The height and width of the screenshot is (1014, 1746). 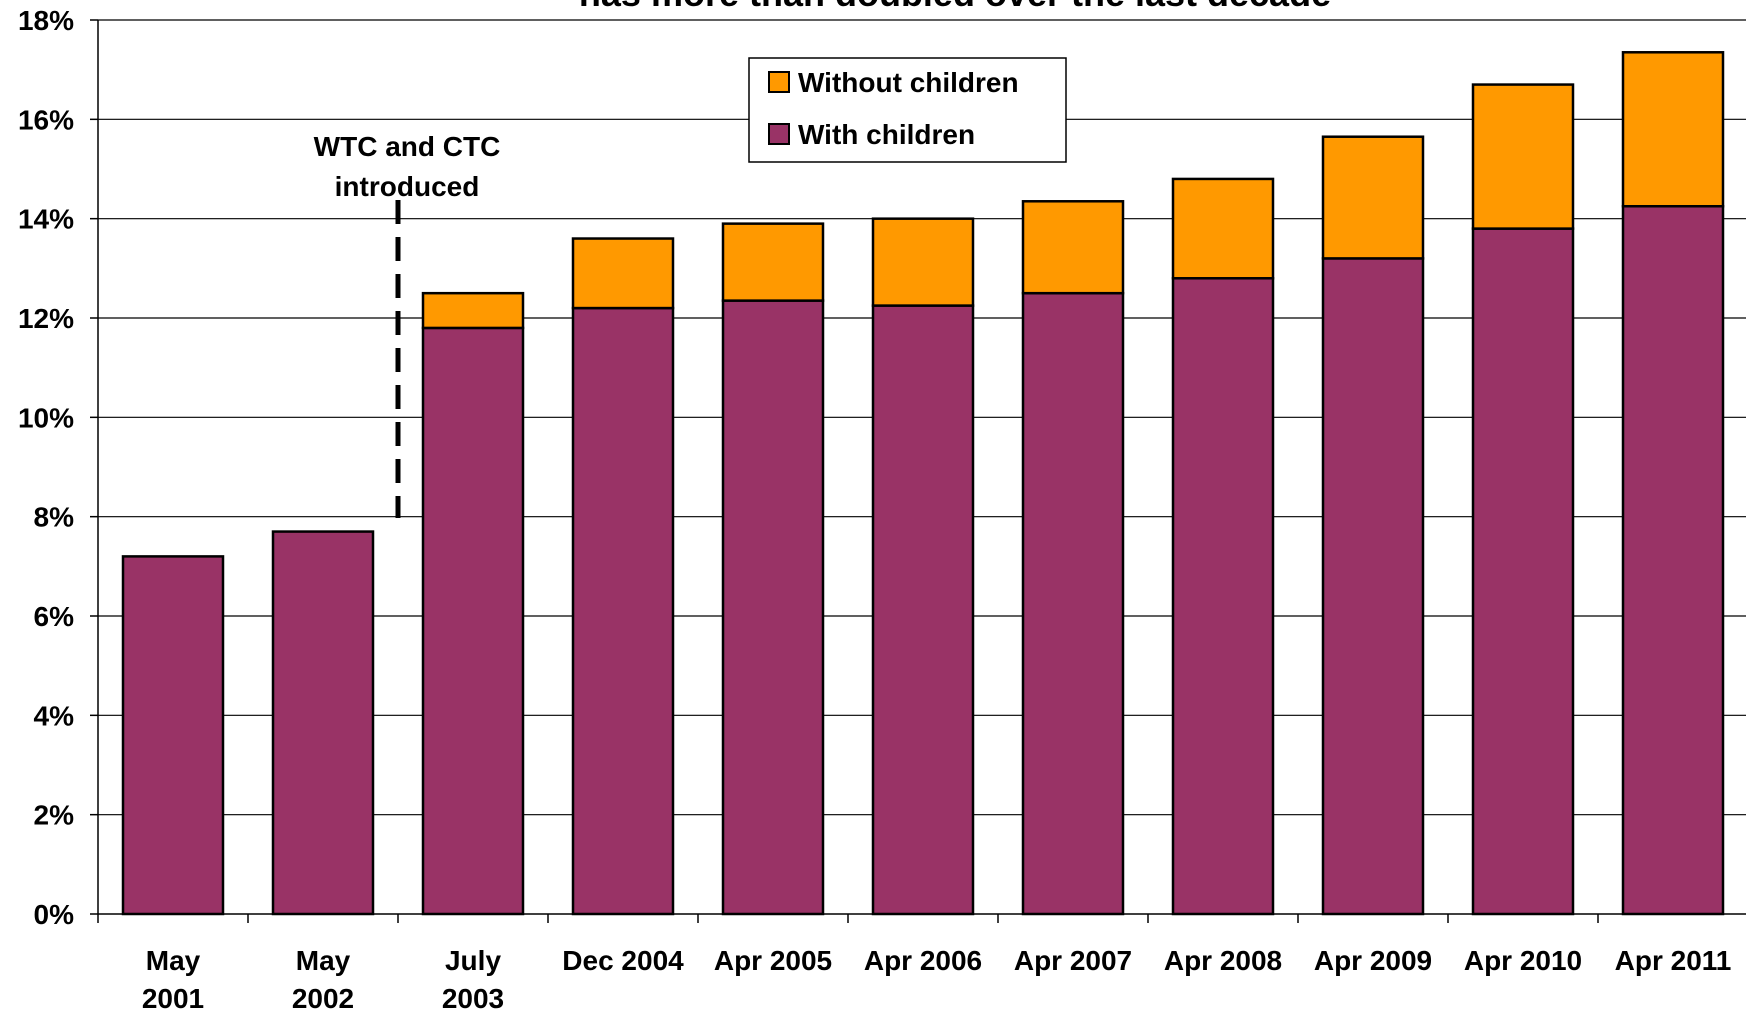 What do you see at coordinates (54, 715) in the screenshot?
I see `y-tick-label: 4%` at bounding box center [54, 715].